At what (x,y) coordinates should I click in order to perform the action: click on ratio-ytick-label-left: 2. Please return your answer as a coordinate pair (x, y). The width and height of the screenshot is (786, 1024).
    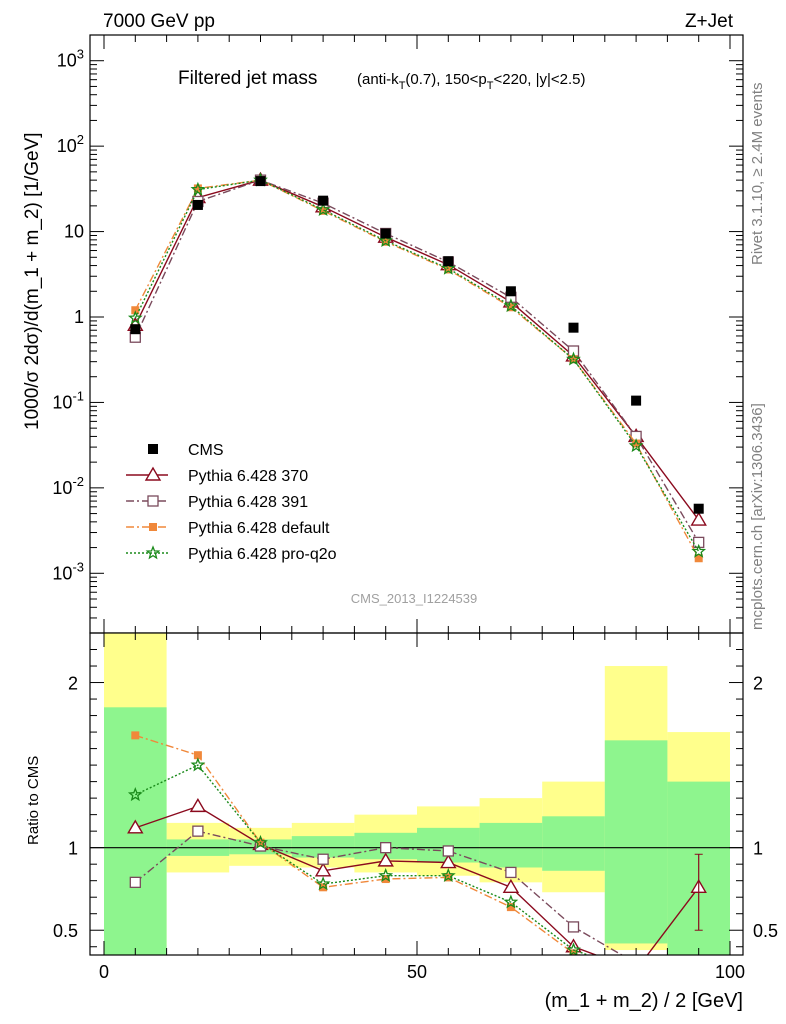
    Looking at the image, I should click on (73, 684).